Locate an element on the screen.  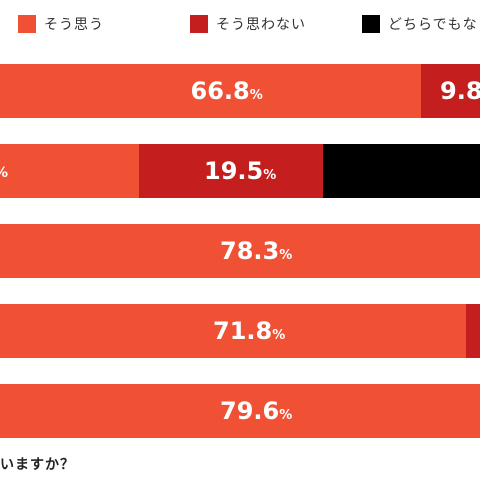
bar-segment-row1-agree is located at coordinates (210, 91).